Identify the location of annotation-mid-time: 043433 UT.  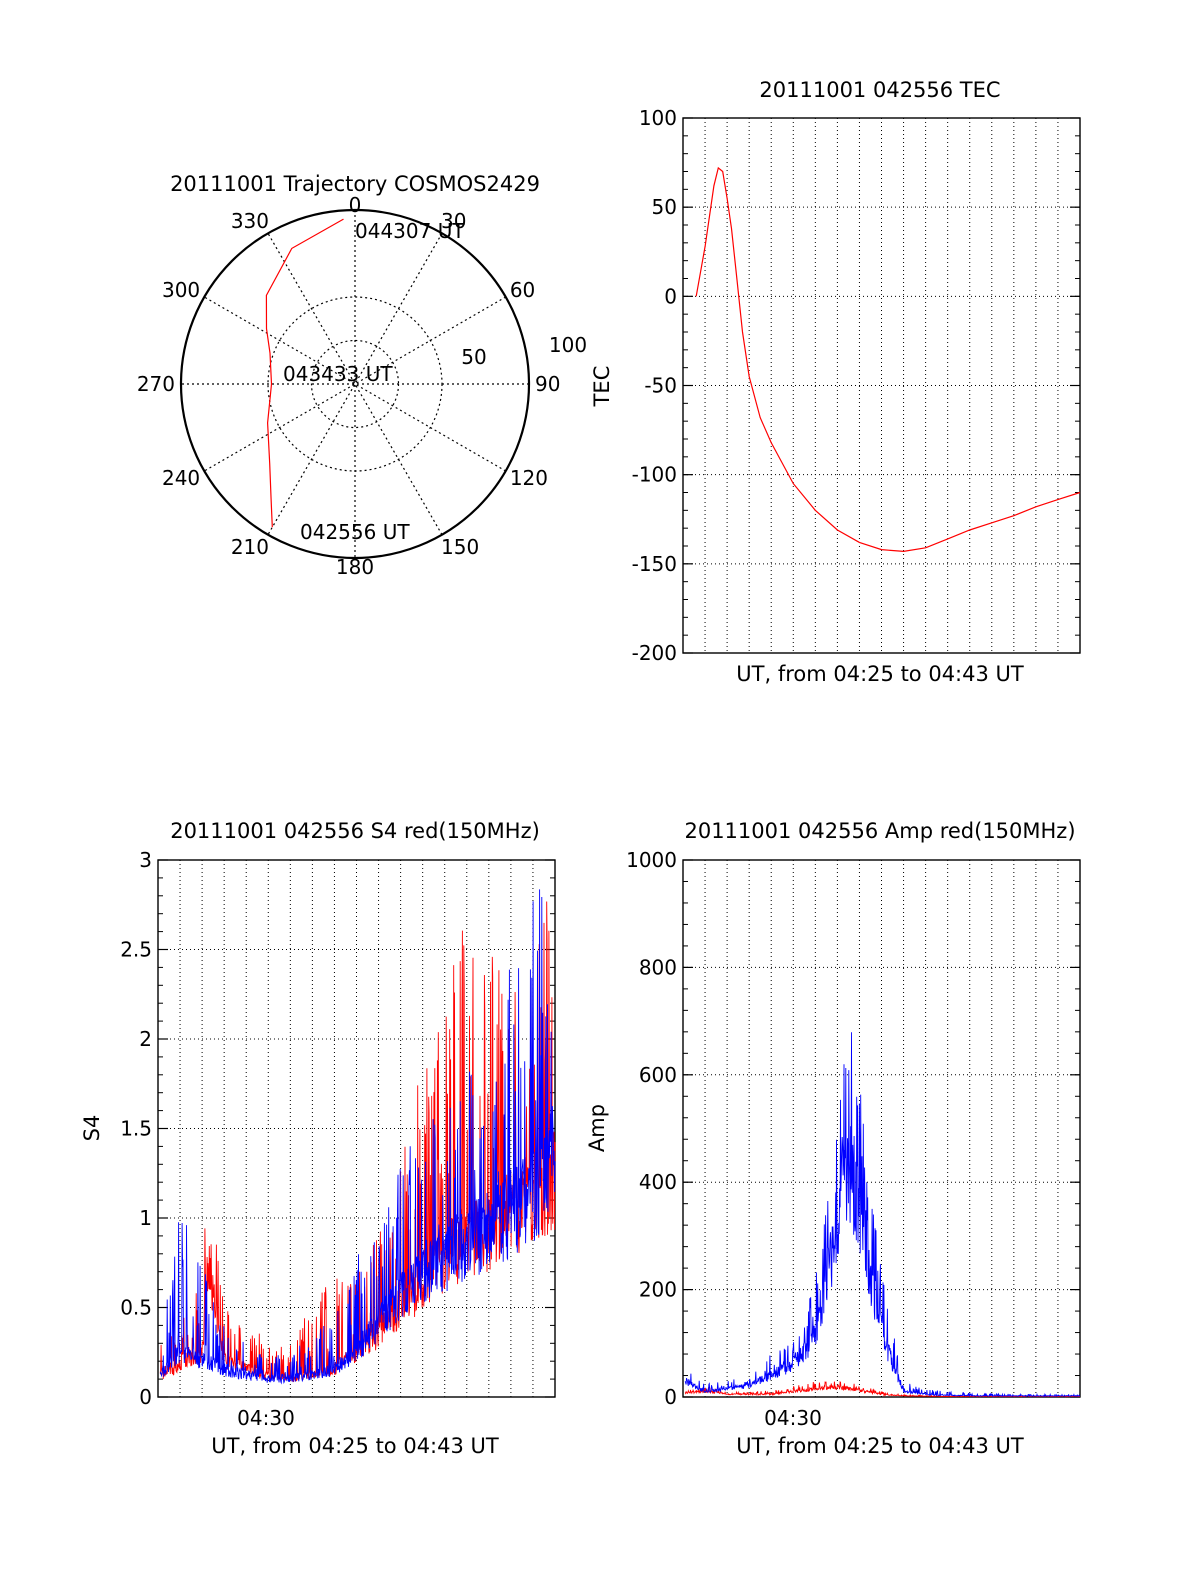
(338, 374).